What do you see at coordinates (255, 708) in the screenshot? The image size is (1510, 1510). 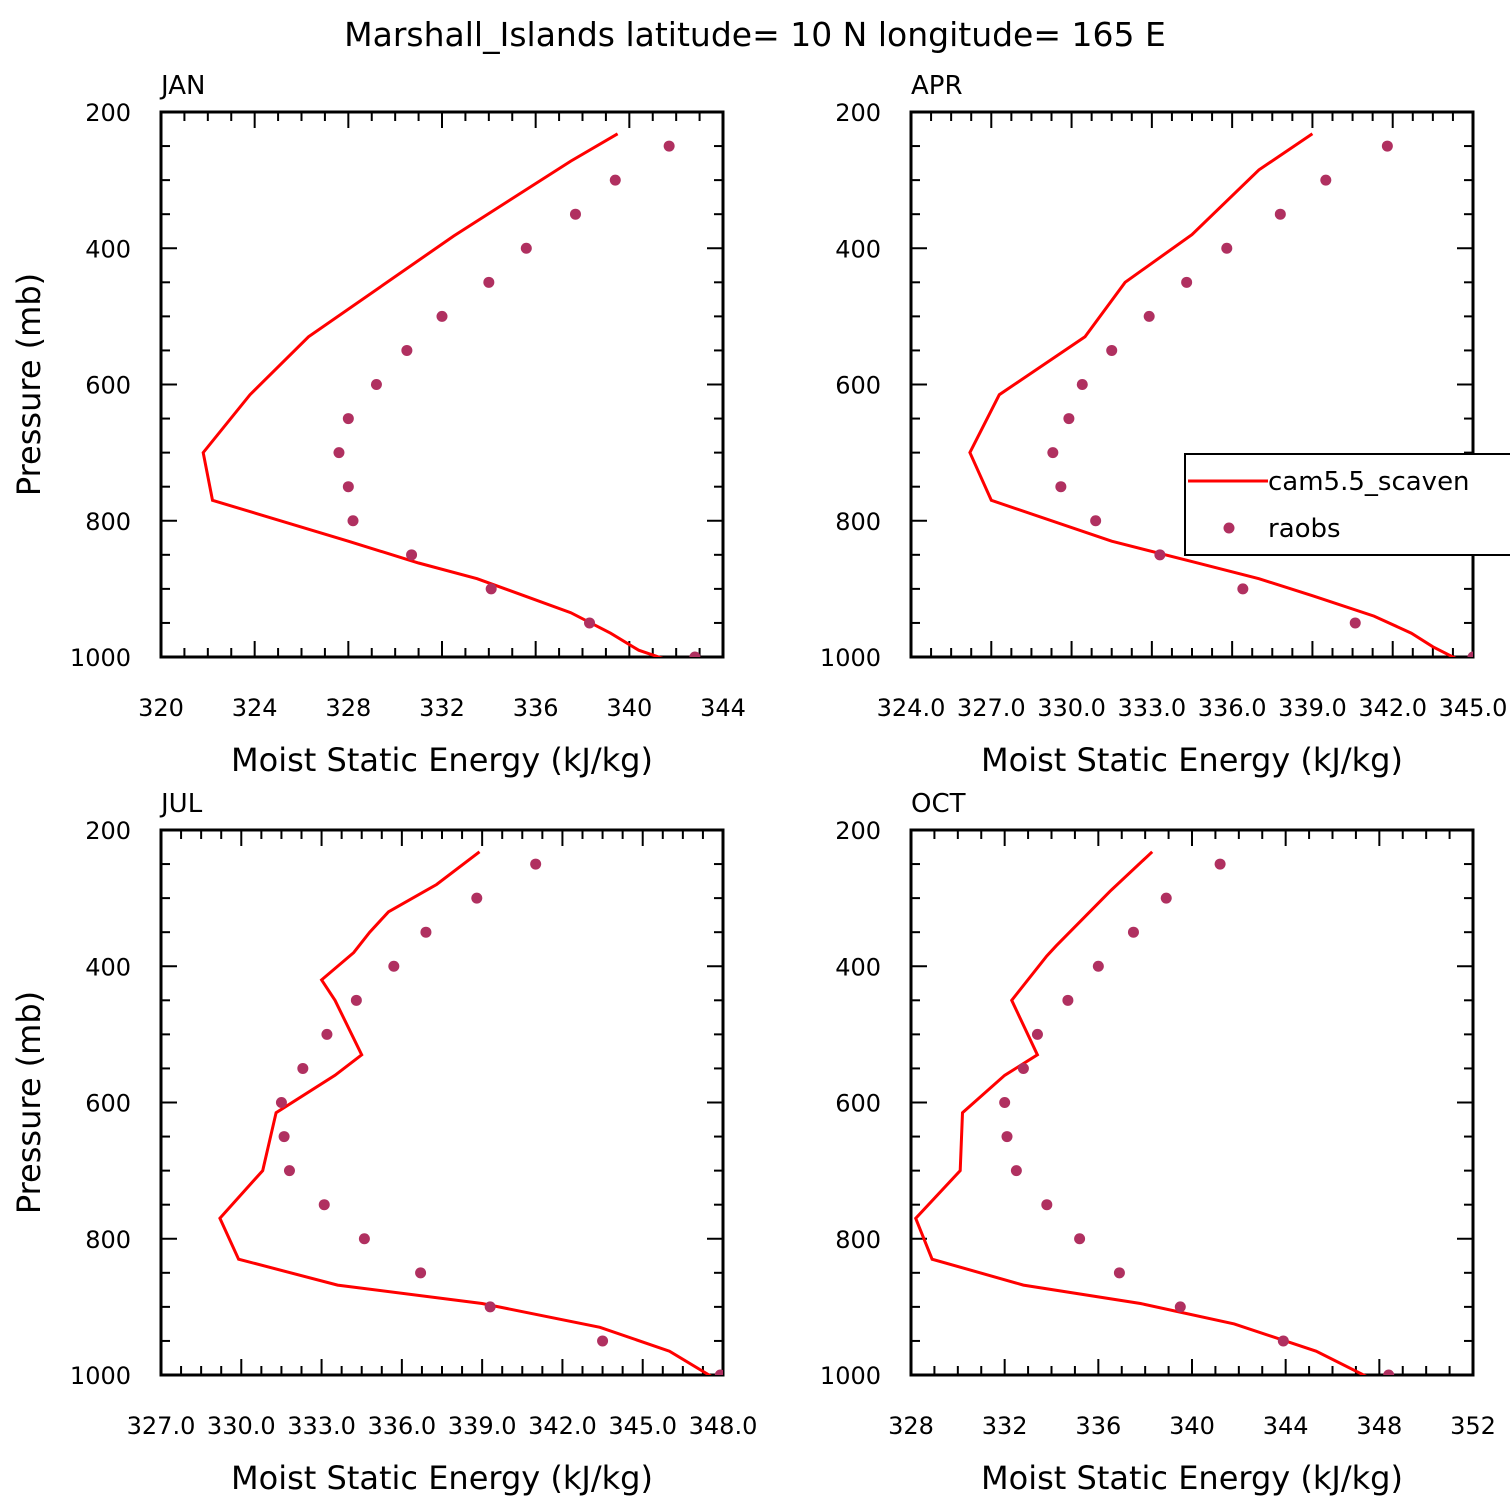 I see `x-tick-label: 324` at bounding box center [255, 708].